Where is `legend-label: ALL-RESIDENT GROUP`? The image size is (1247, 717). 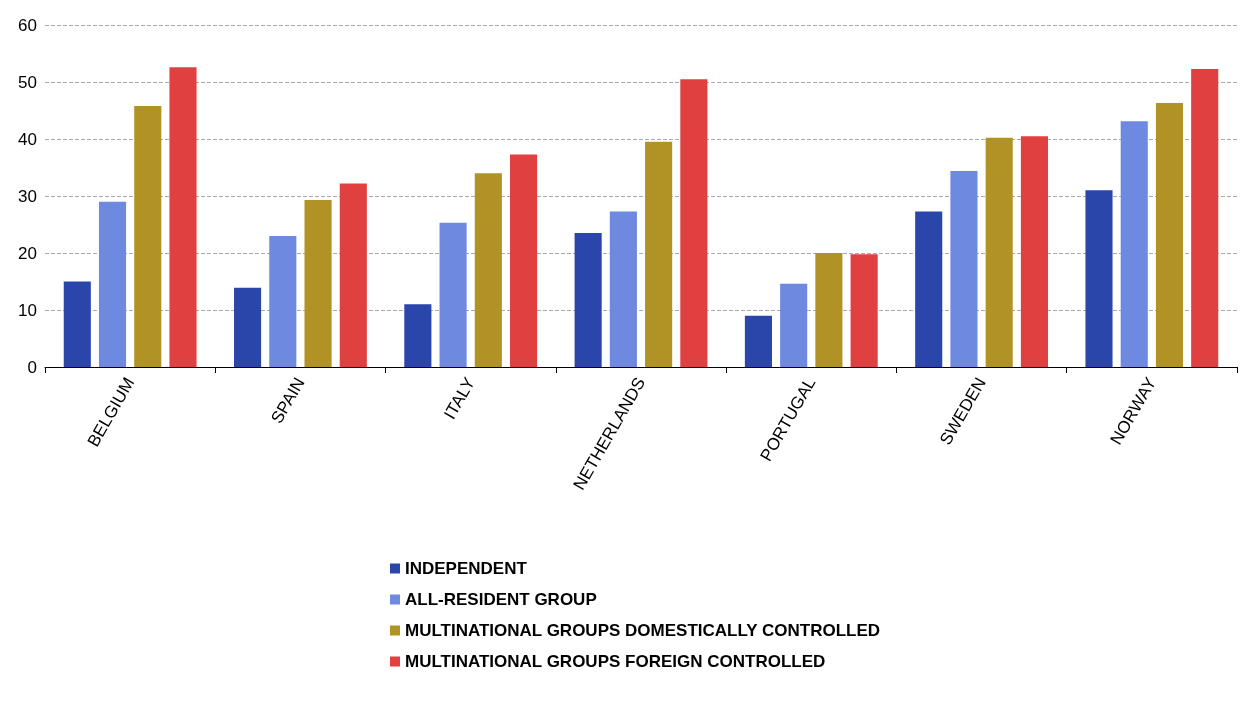 legend-label: ALL-RESIDENT GROUP is located at coordinates (501, 599).